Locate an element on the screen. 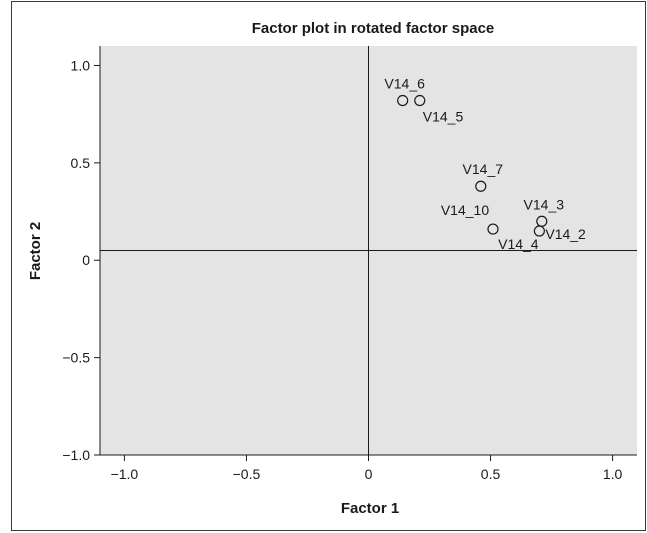 Image resolution: width=647 pixels, height=533 pixels. data-point-label: V14_2 is located at coordinates (565, 234).